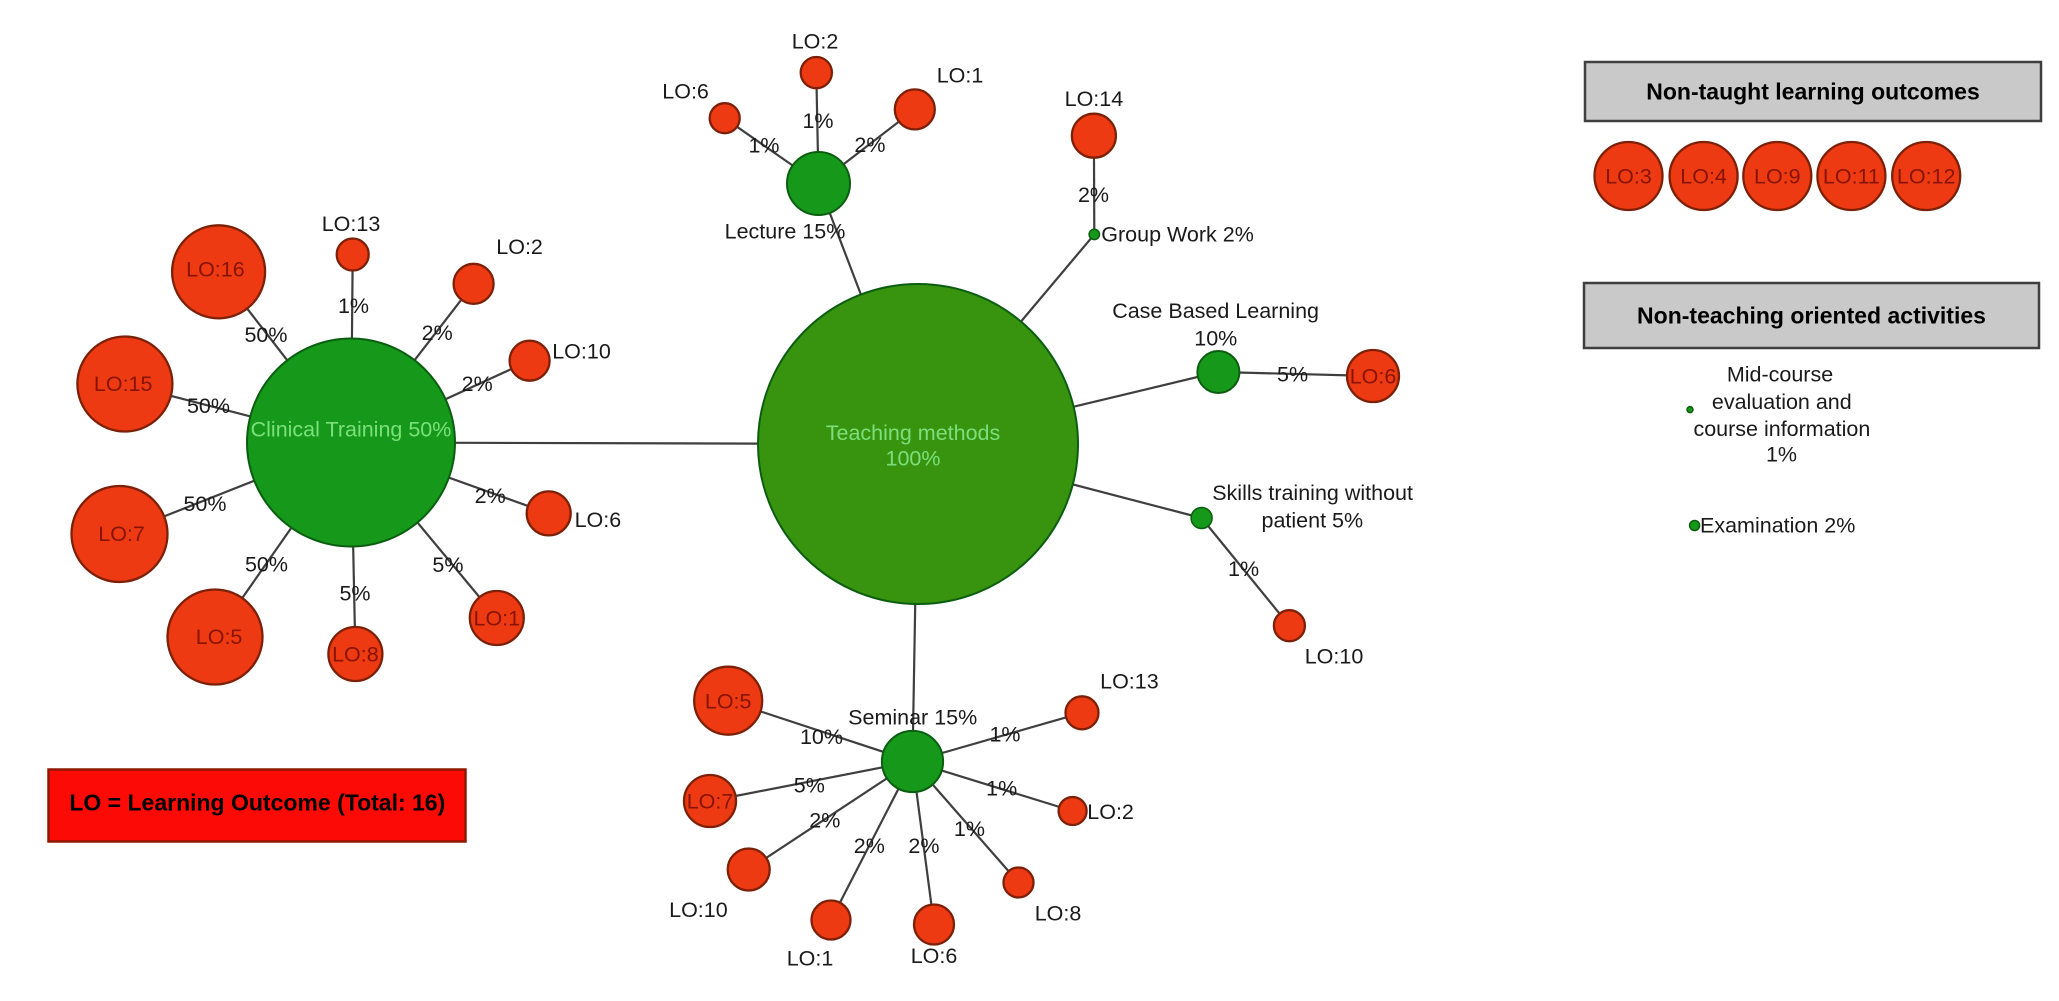 The height and width of the screenshot is (1001, 2059). Describe the element at coordinates (912, 717) in the screenshot. I see `svg-text: Seminar 15%` at that location.